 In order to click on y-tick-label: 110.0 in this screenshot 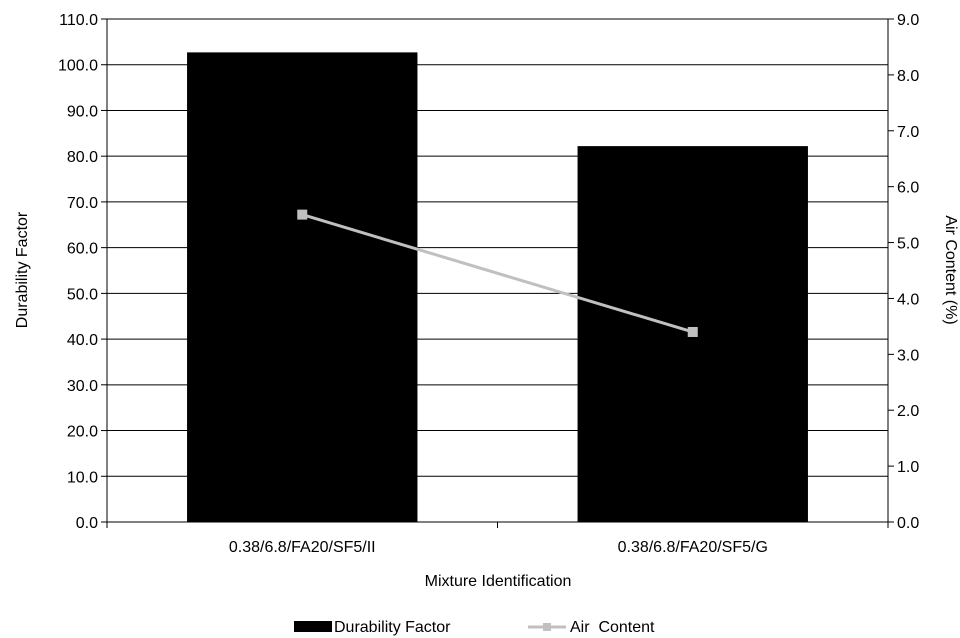, I will do `click(78, 20)`.